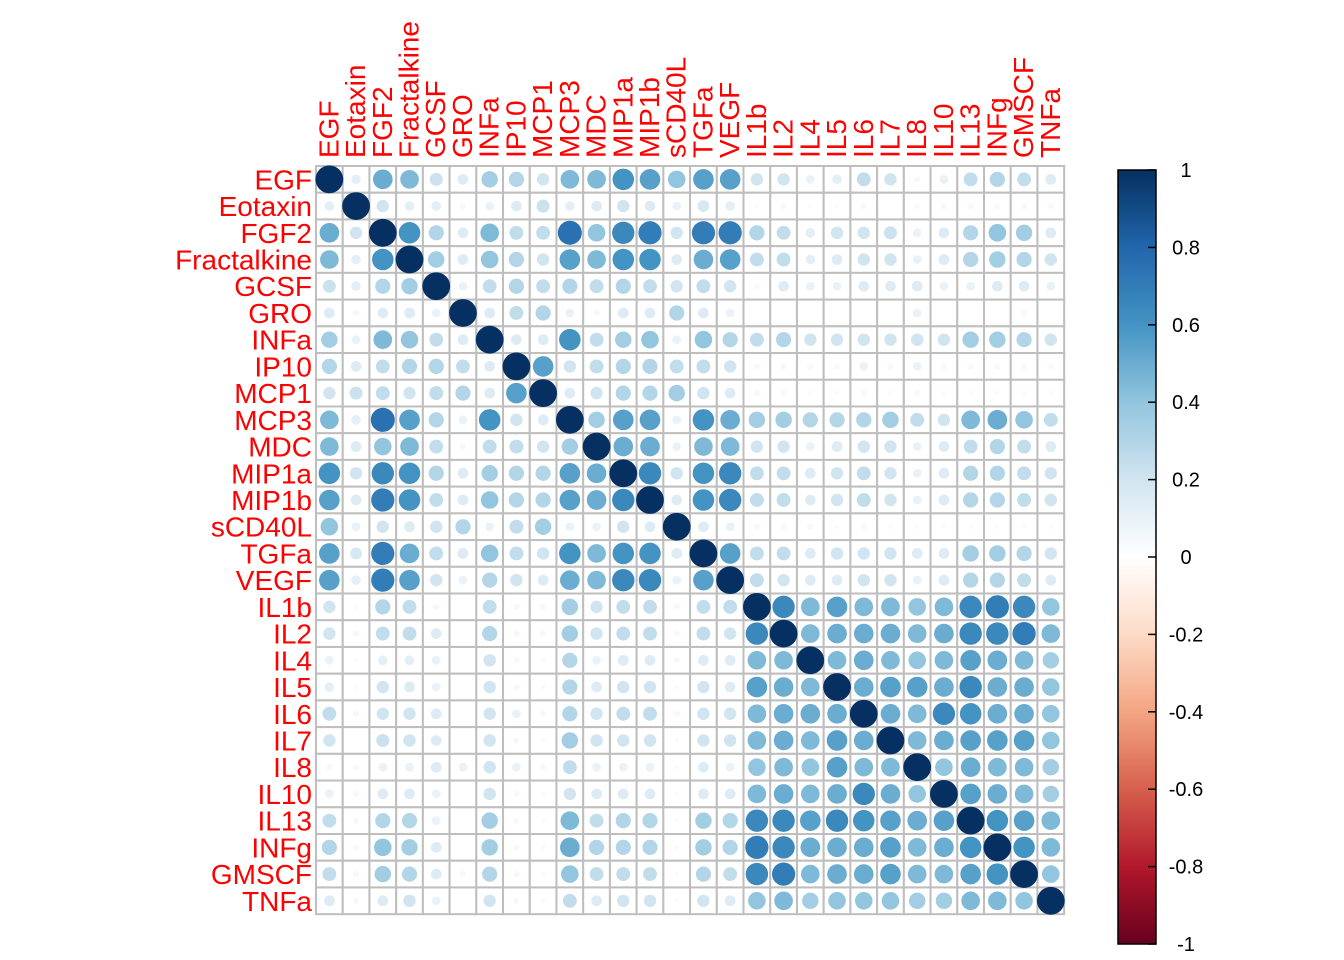  Describe the element at coordinates (837, 794) in the screenshot. I see `corr-circle-IL10-IL5` at that location.